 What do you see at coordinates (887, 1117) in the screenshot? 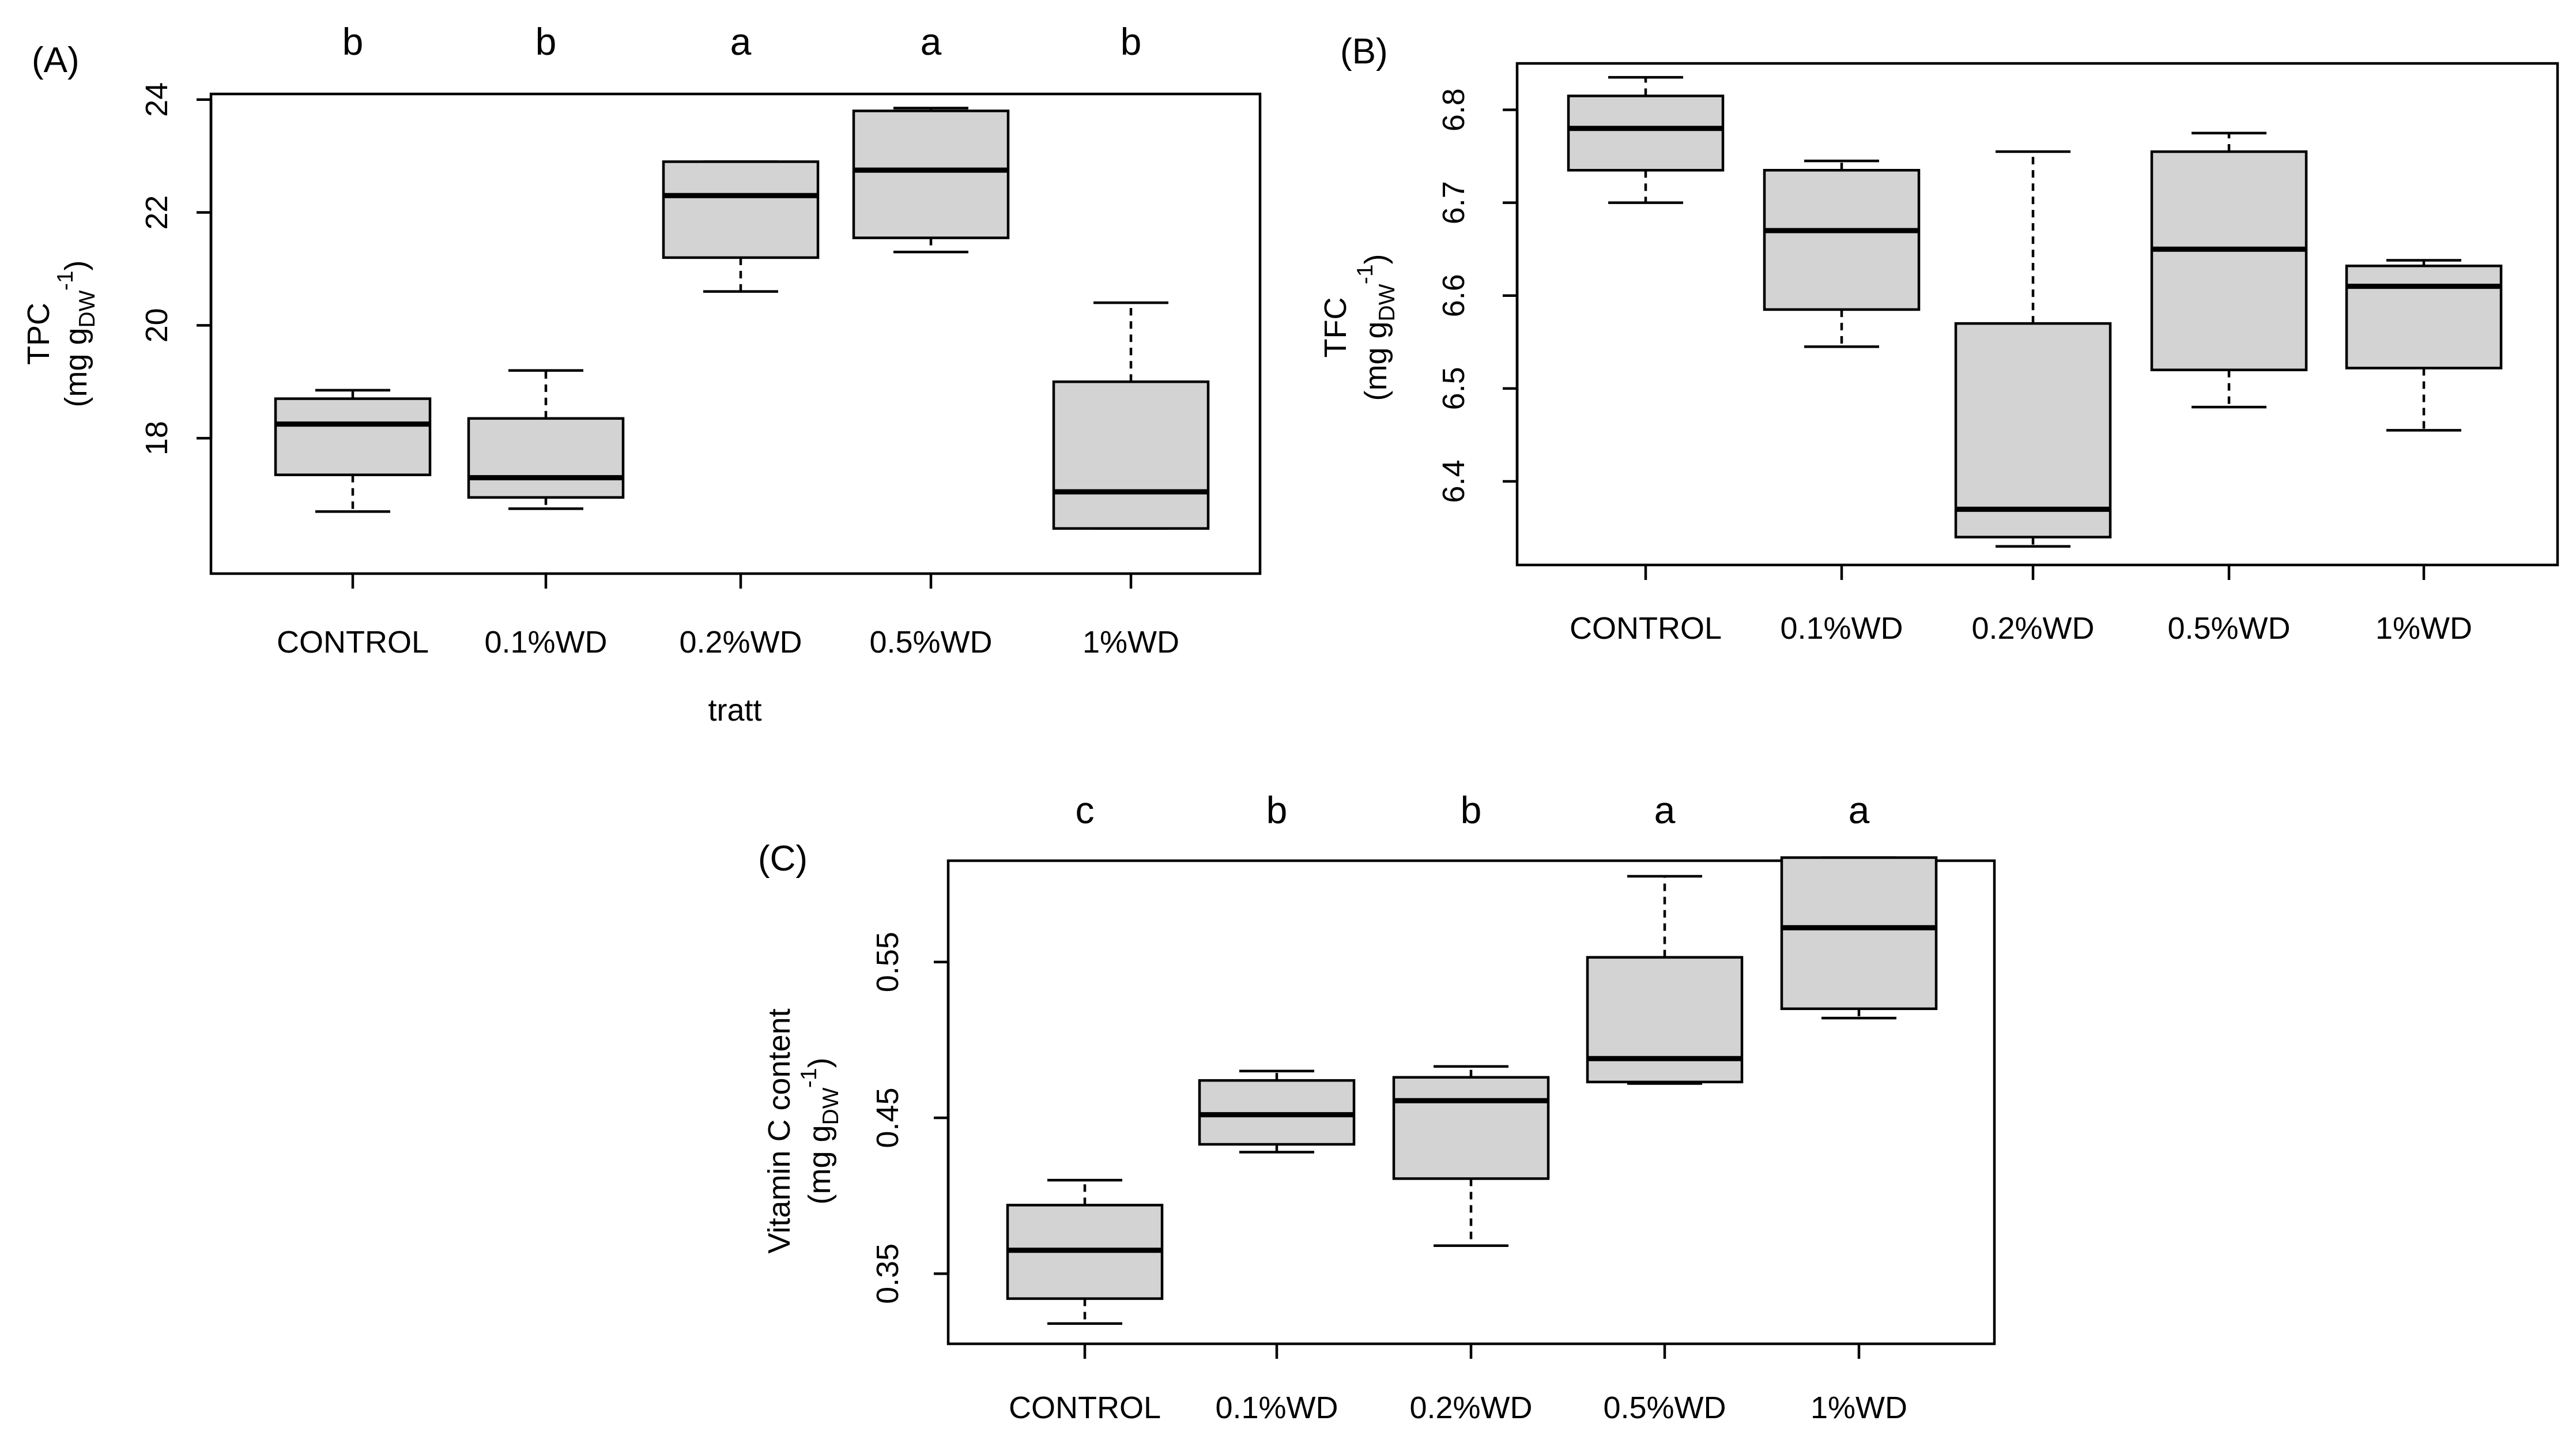
I see `y-tick-label: 0.45` at bounding box center [887, 1117].